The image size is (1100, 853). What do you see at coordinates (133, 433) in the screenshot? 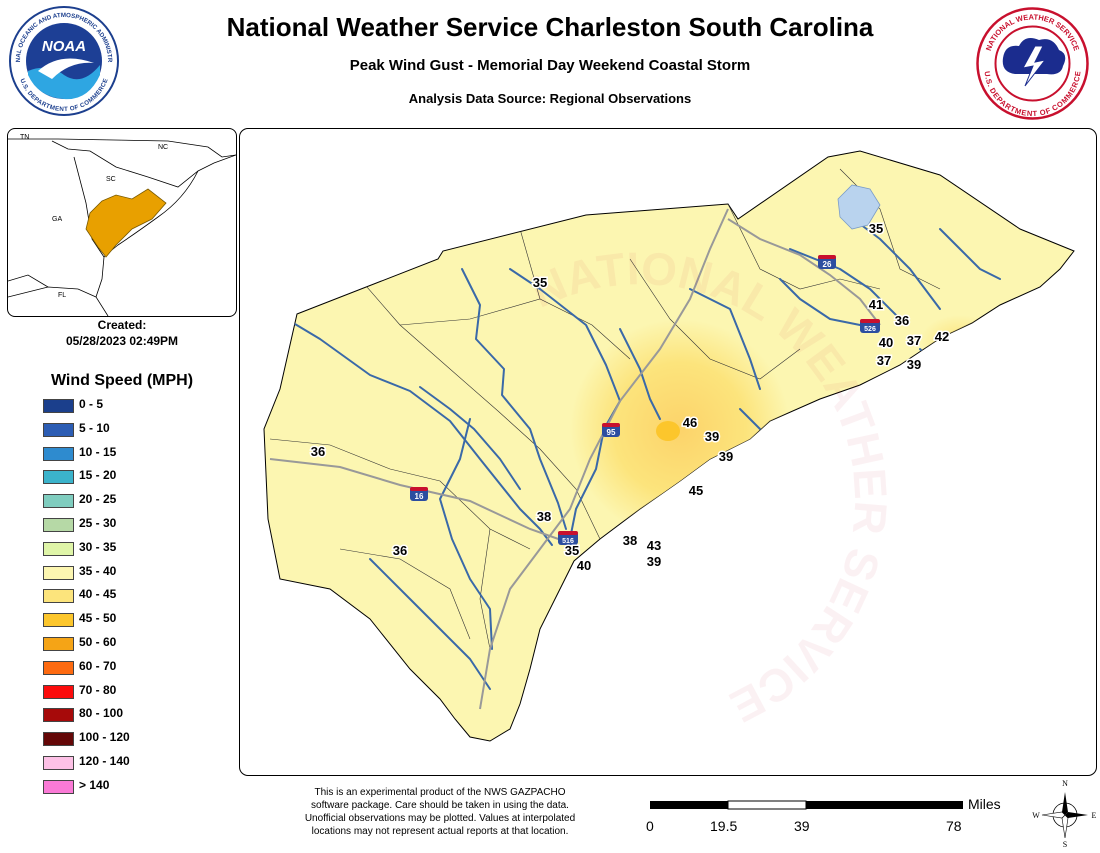
I see `legend-item: 5 - 10` at bounding box center [133, 433].